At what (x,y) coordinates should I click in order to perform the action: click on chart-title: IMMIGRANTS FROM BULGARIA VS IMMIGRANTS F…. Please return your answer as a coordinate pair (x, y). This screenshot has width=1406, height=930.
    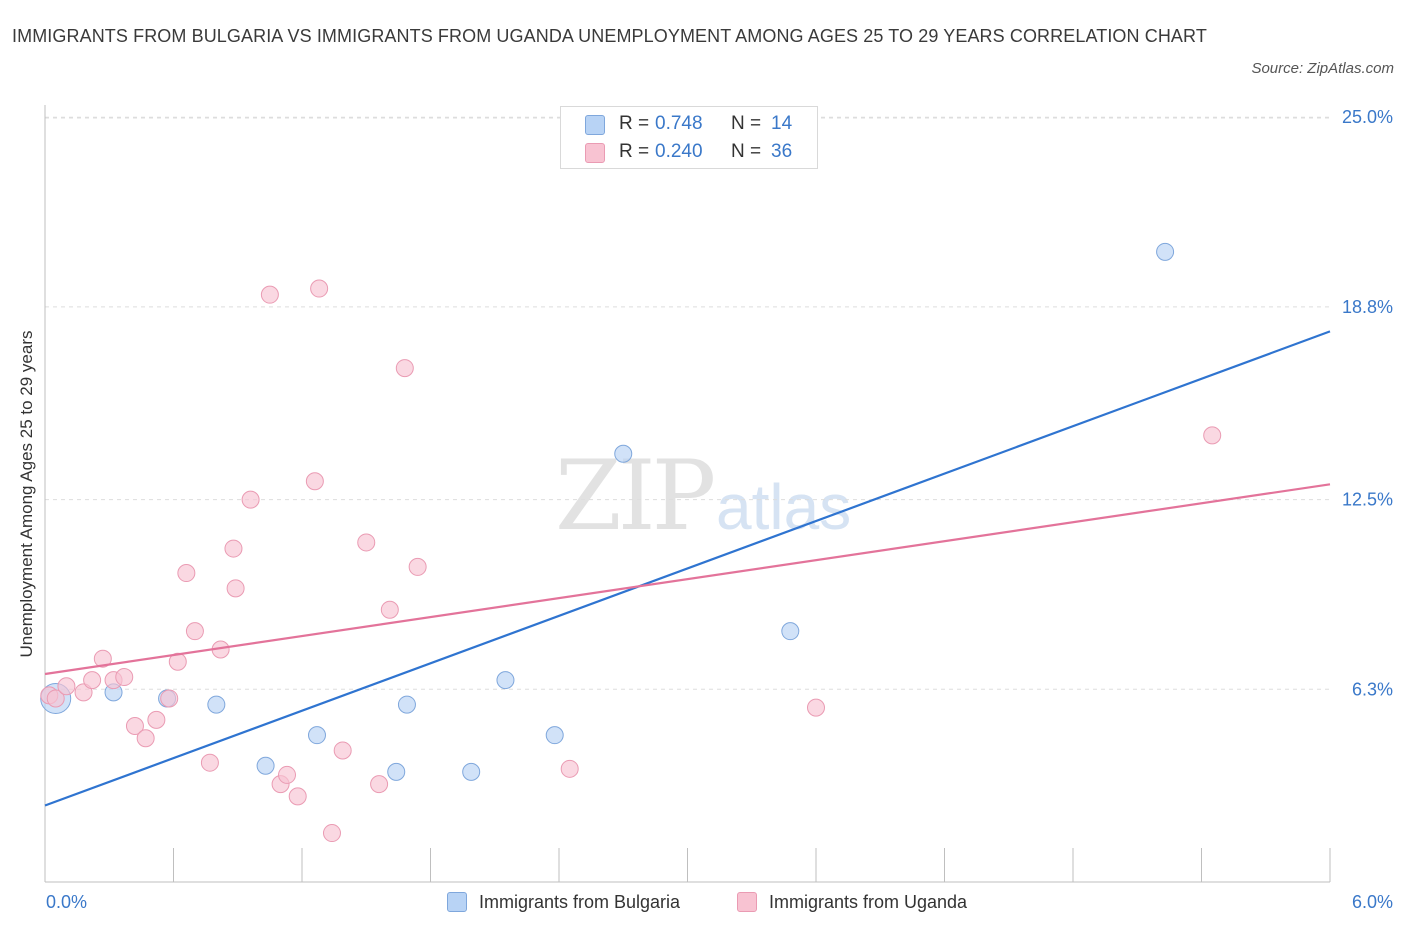
    Looking at the image, I should click on (609, 36).